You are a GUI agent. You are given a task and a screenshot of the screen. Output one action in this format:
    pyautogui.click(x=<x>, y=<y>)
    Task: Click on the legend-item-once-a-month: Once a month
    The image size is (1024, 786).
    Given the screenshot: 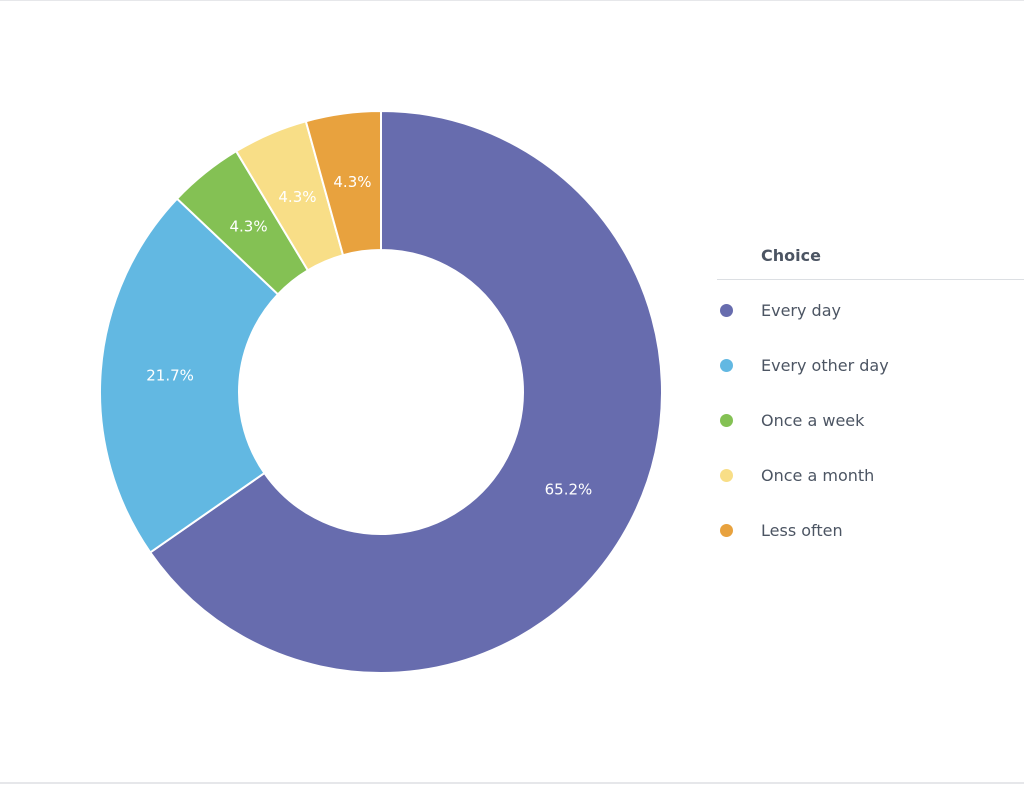 What is the action you would take?
    pyautogui.click(x=870, y=475)
    